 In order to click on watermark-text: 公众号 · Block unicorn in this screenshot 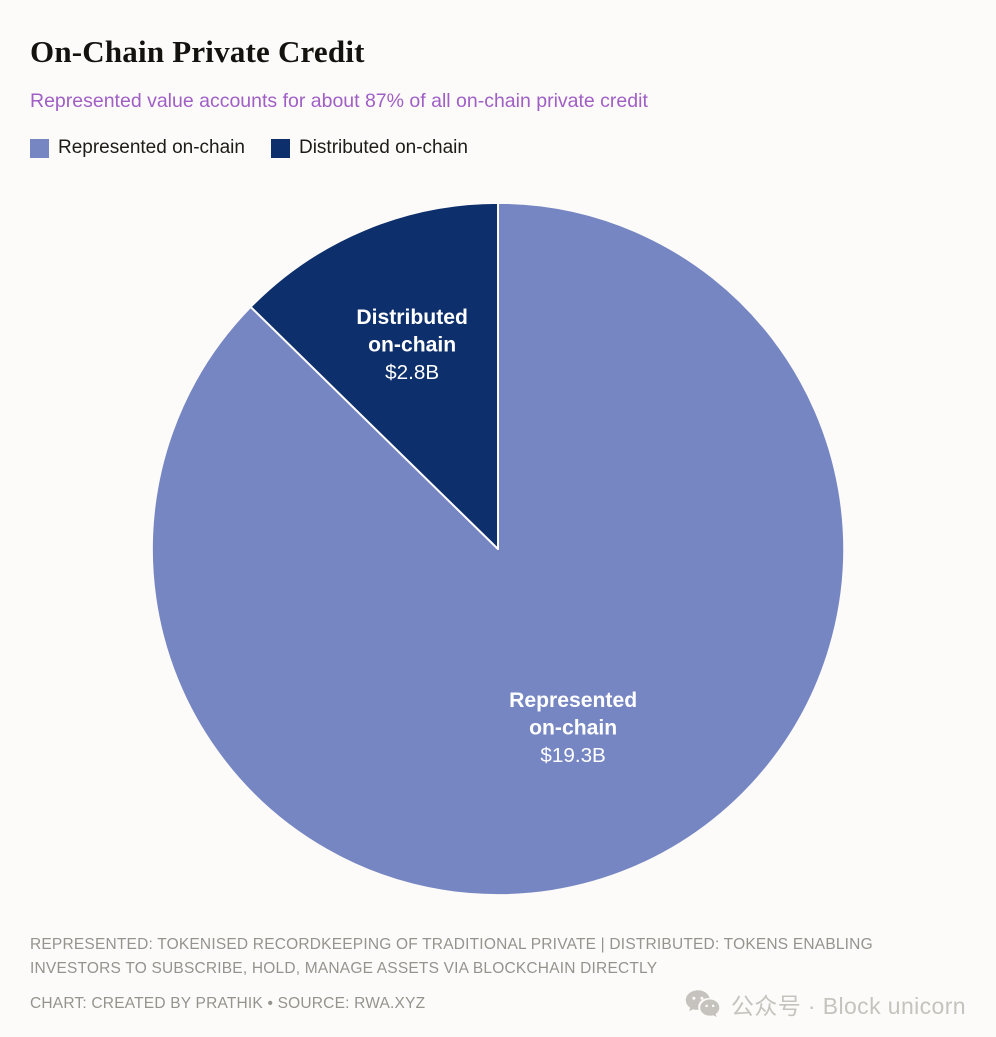, I will do `click(848, 1006)`.